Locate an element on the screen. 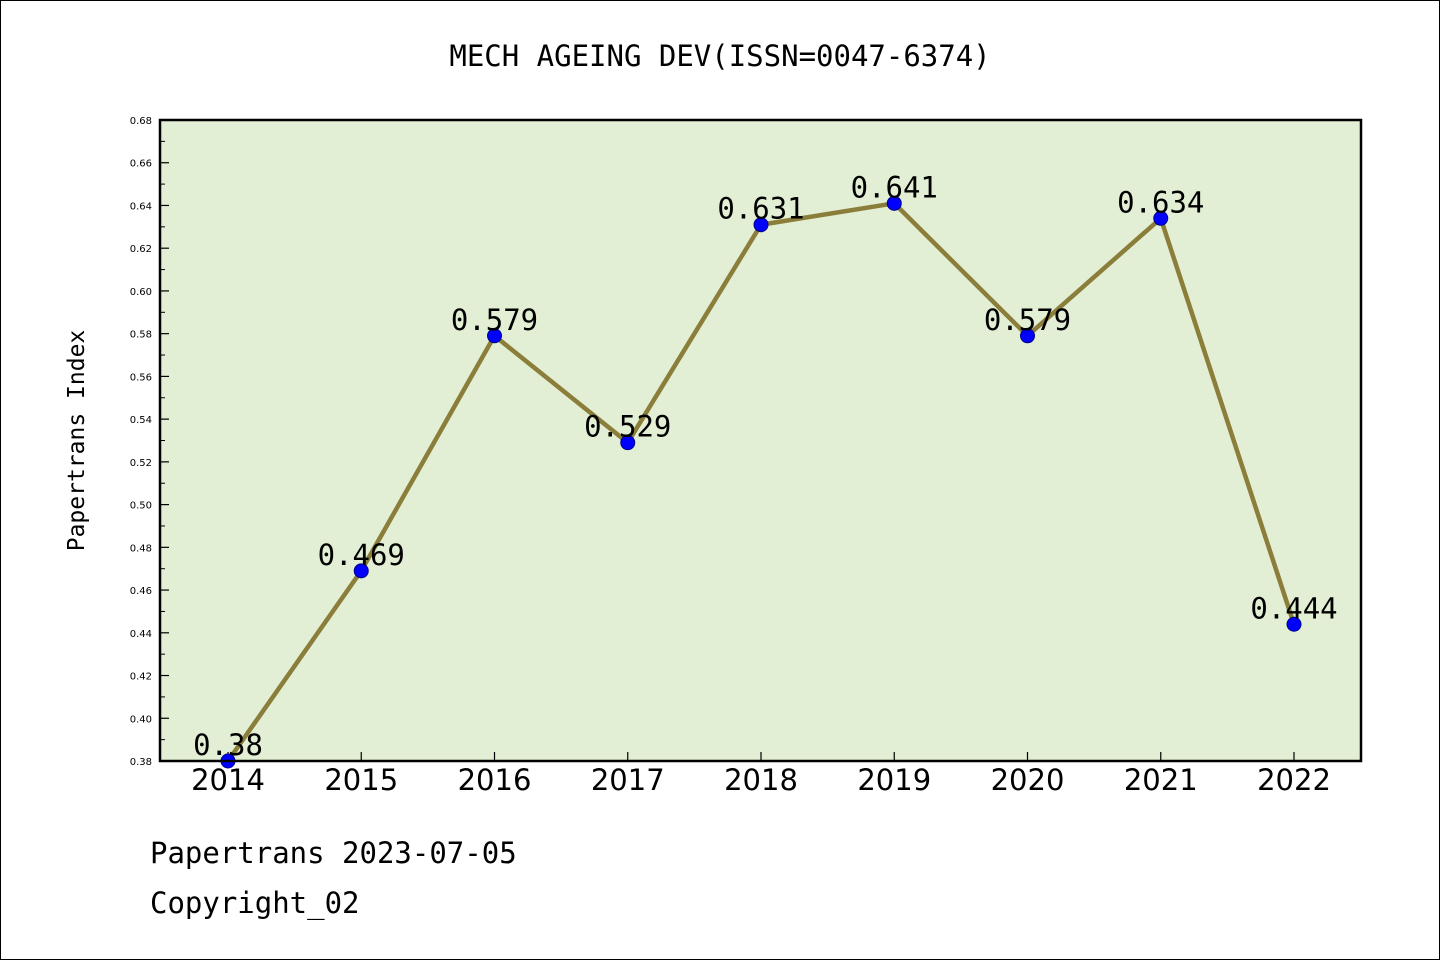 The width and height of the screenshot is (1440, 960). x-tick-label: 2020 is located at coordinates (1028, 780).